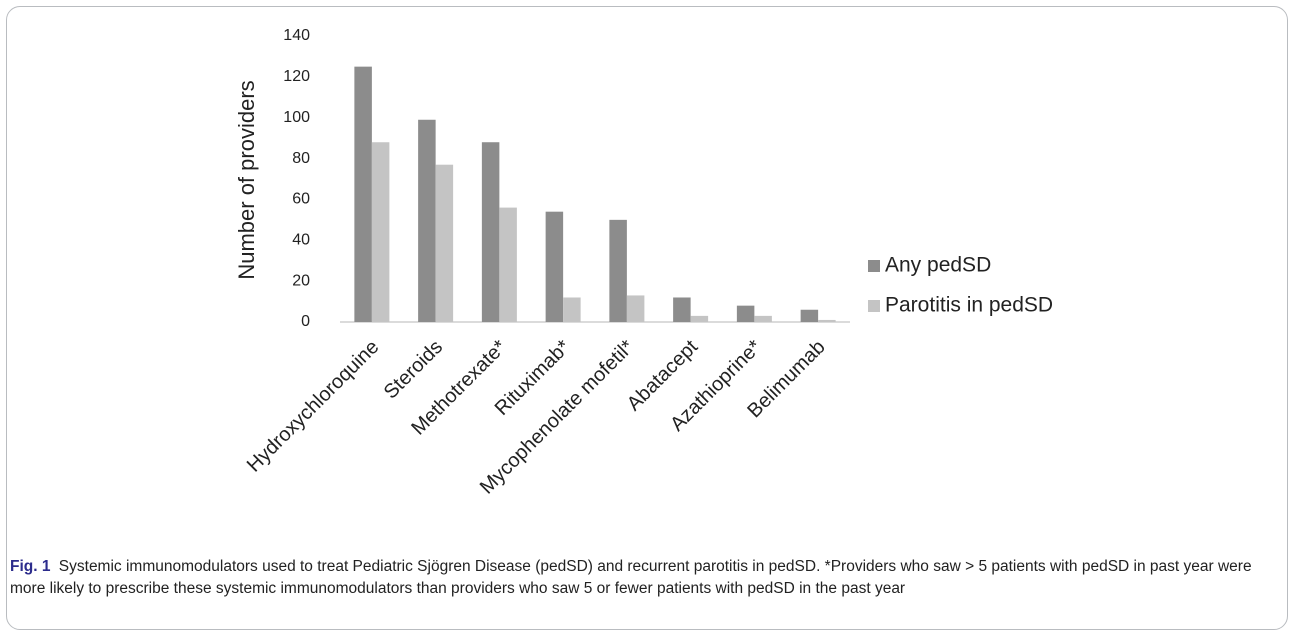 This screenshot has height=638, width=1296. What do you see at coordinates (363, 194) in the screenshot?
I see `bar-any-pedsd-hydroxychloroquine` at bounding box center [363, 194].